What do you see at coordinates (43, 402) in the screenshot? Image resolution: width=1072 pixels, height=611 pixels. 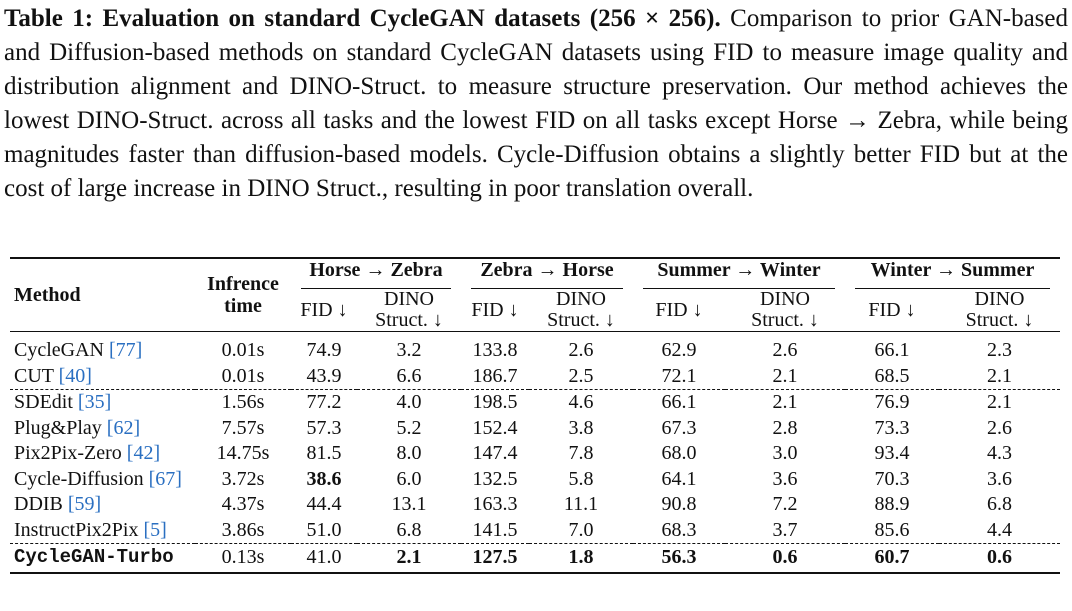 I see `method-name: SDEdit` at bounding box center [43, 402].